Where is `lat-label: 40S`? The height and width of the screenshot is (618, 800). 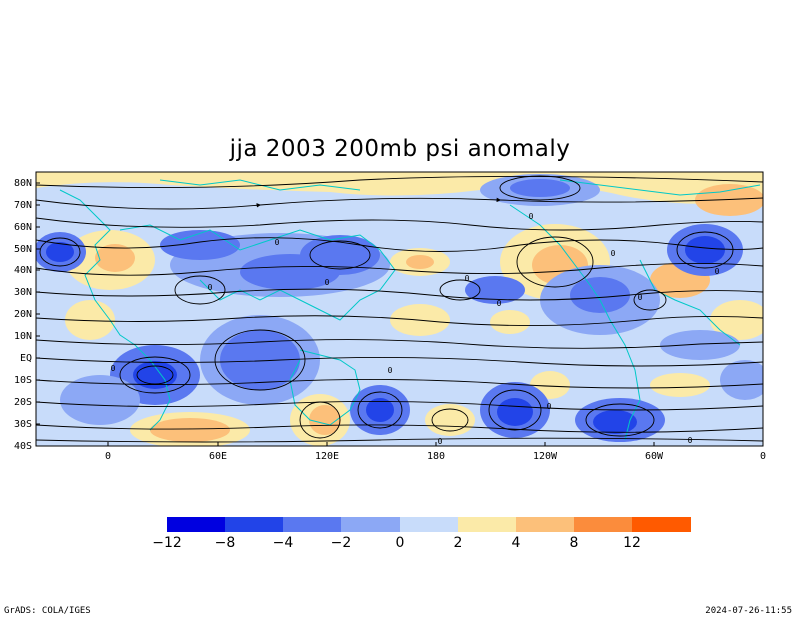 lat-label: 40S is located at coordinates (22, 446).